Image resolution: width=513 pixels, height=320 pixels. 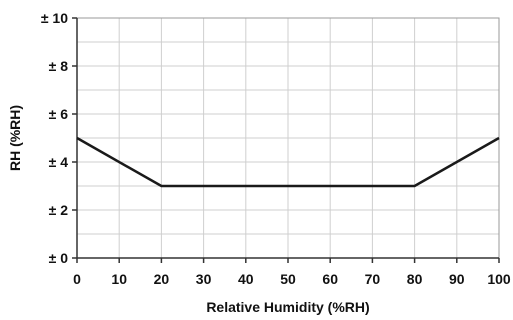 I want to click on x-tick-label: 10, so click(x=119, y=279).